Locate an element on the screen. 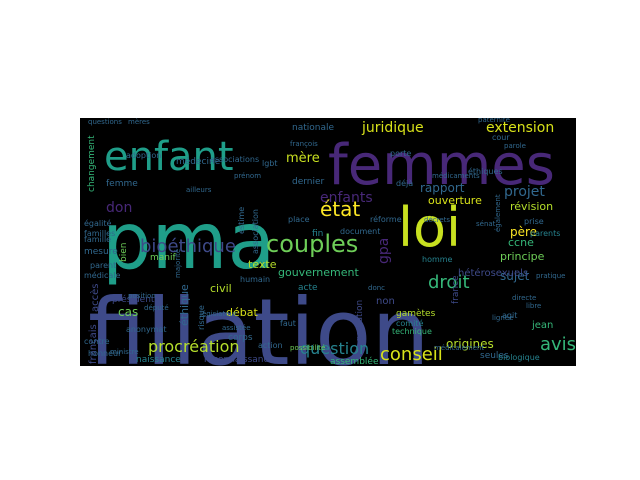 The height and width of the screenshot is (480, 640). word-67: médicale is located at coordinates (102, 275).